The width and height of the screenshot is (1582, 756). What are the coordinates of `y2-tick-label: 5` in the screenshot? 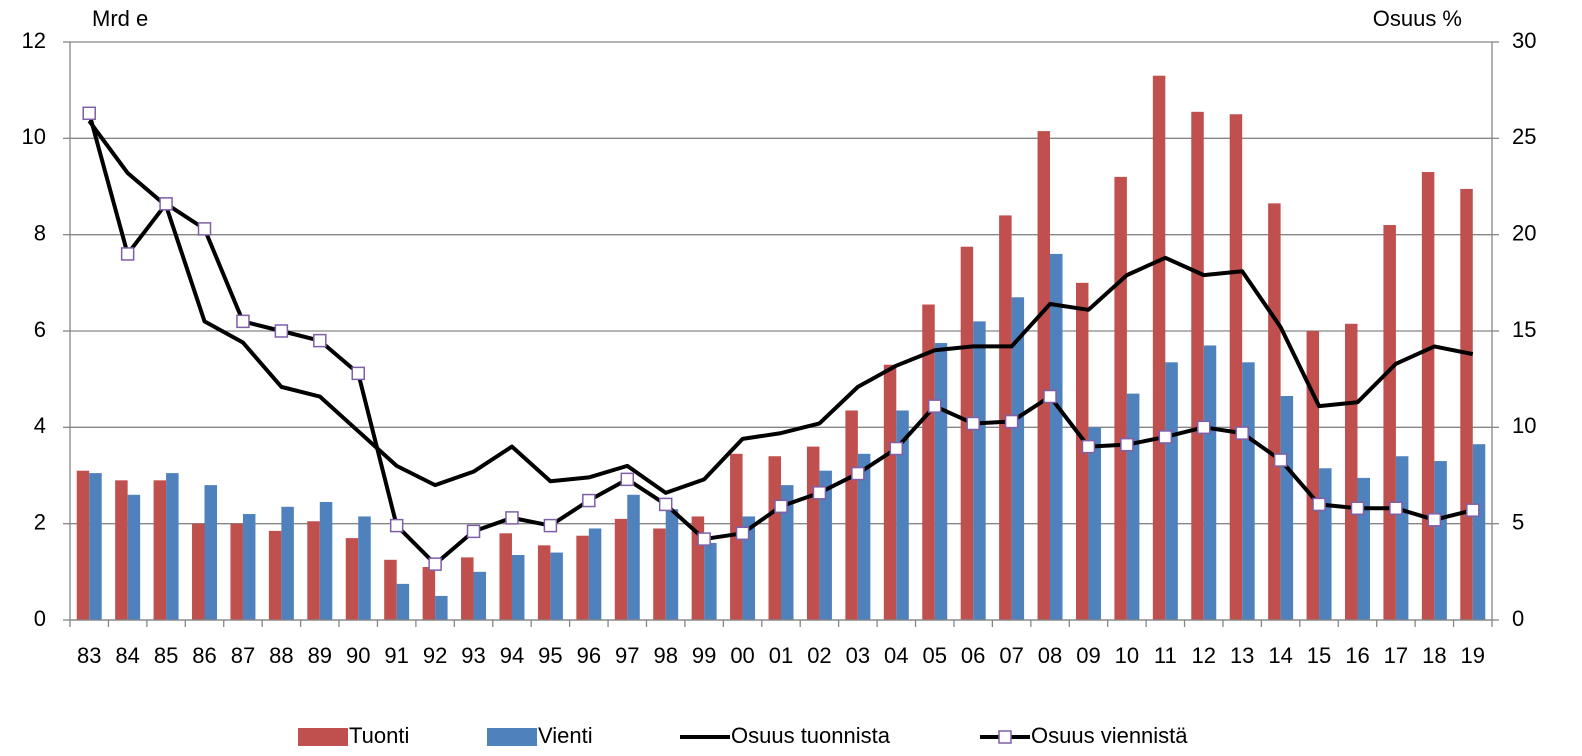 It's located at (1518, 521).